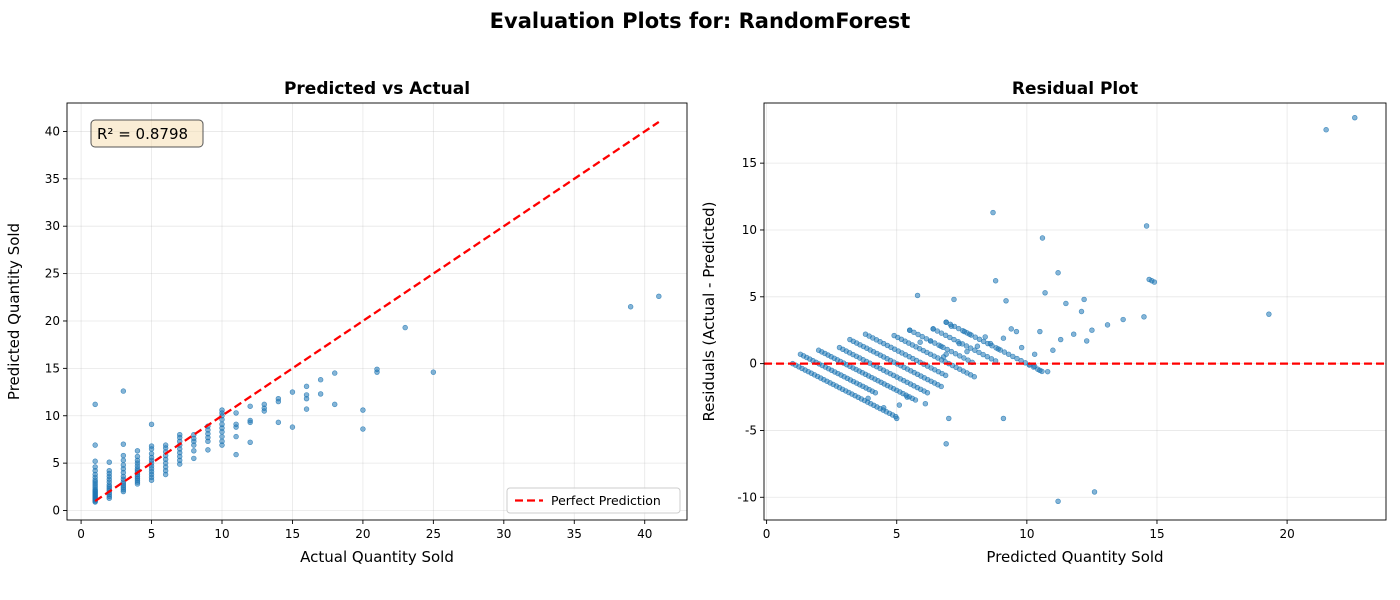  What do you see at coordinates (709, 312) in the screenshot?
I see `y-axis-label: Residuals (Actual - Predicted)` at bounding box center [709, 312].